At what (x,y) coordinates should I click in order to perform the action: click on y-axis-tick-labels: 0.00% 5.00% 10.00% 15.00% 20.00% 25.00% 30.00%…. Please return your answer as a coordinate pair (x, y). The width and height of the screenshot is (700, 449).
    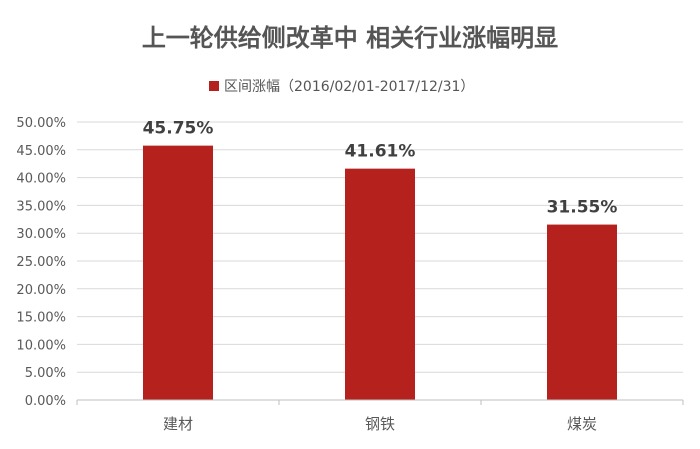
    Looking at the image, I should click on (41, 262).